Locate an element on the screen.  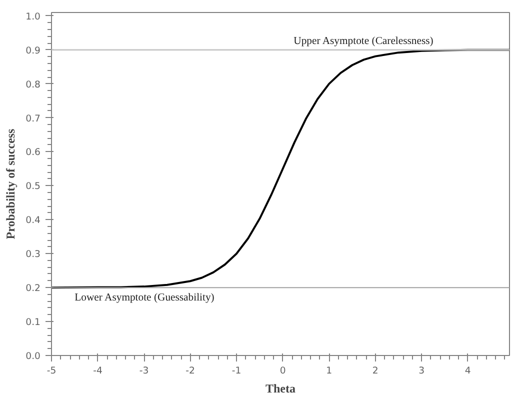
y-tick-label: 0.1 is located at coordinates (33, 322).